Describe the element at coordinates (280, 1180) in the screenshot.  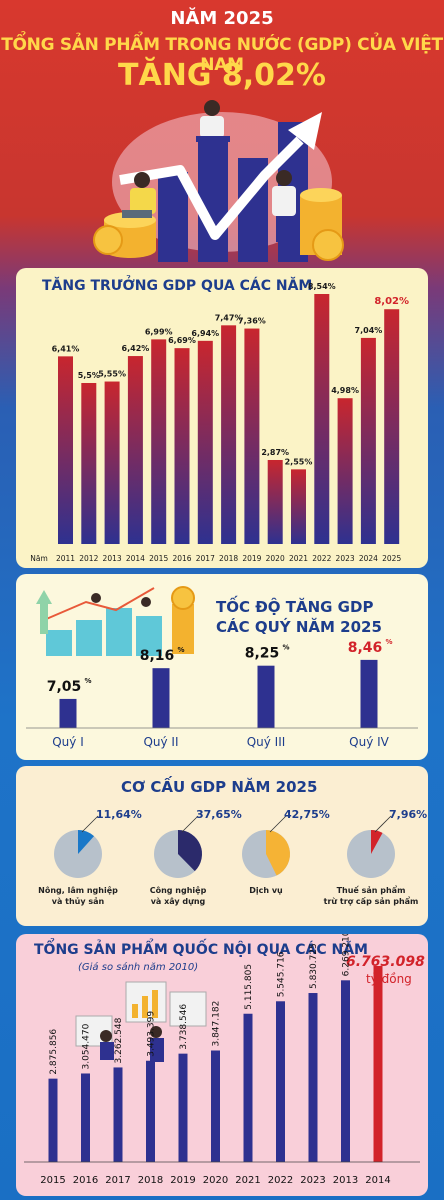
I see `gdp-total-year-label: 2022` at that location.